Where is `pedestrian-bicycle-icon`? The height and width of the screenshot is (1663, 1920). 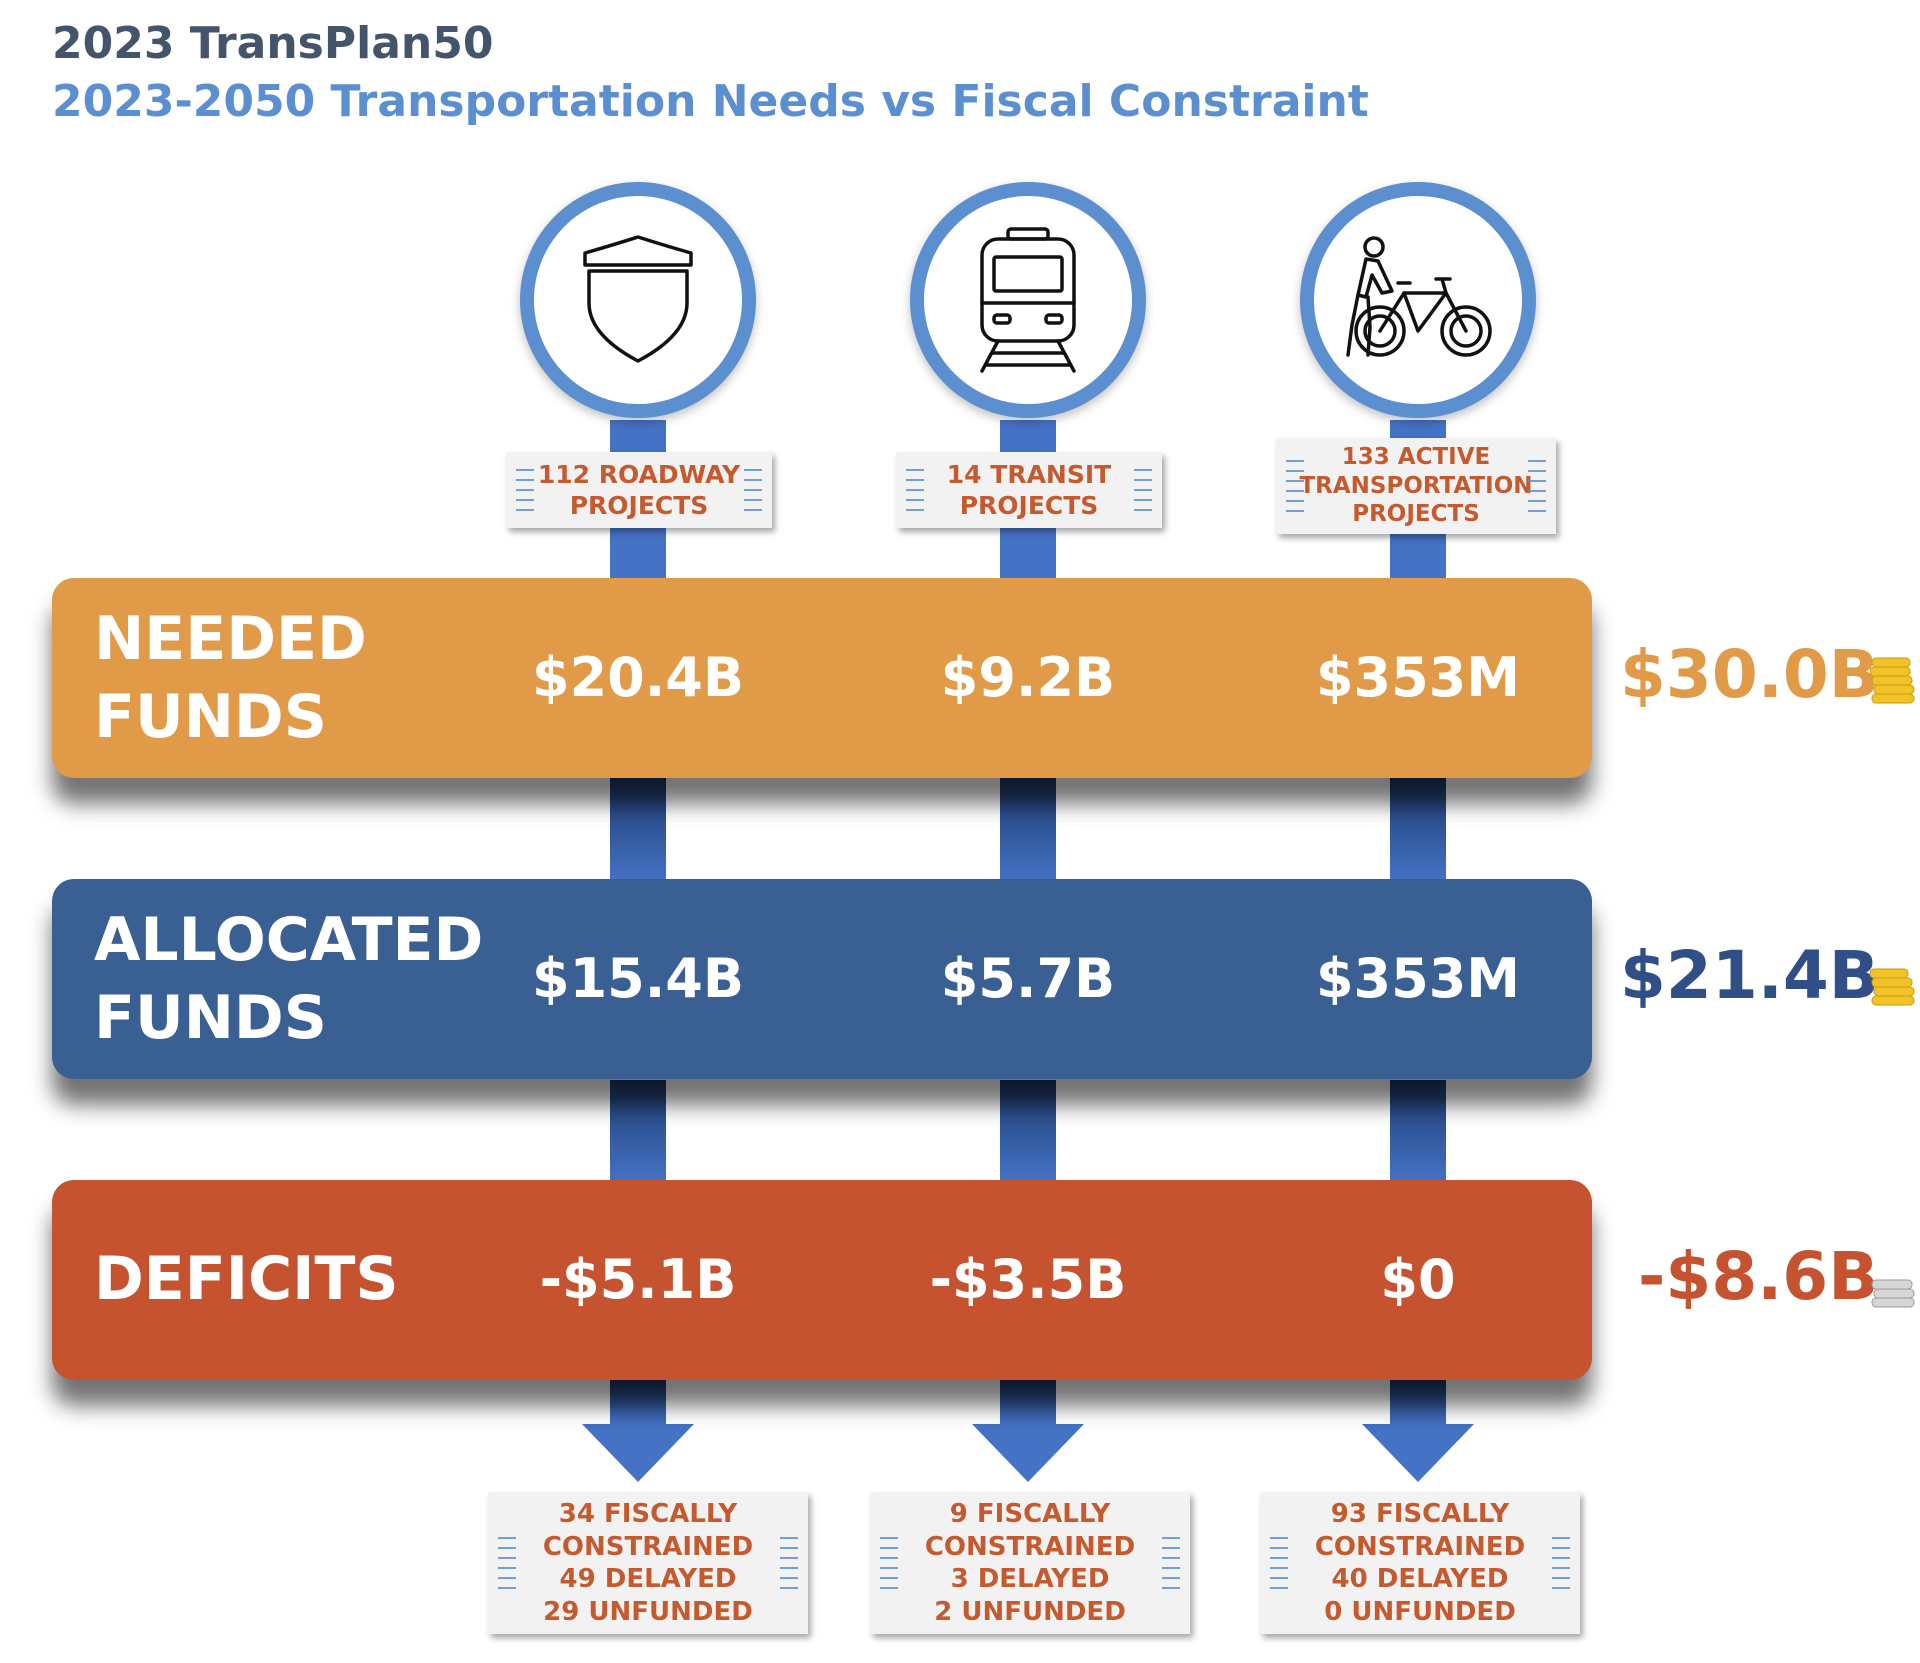
pedestrian-bicycle-icon is located at coordinates (1418, 300).